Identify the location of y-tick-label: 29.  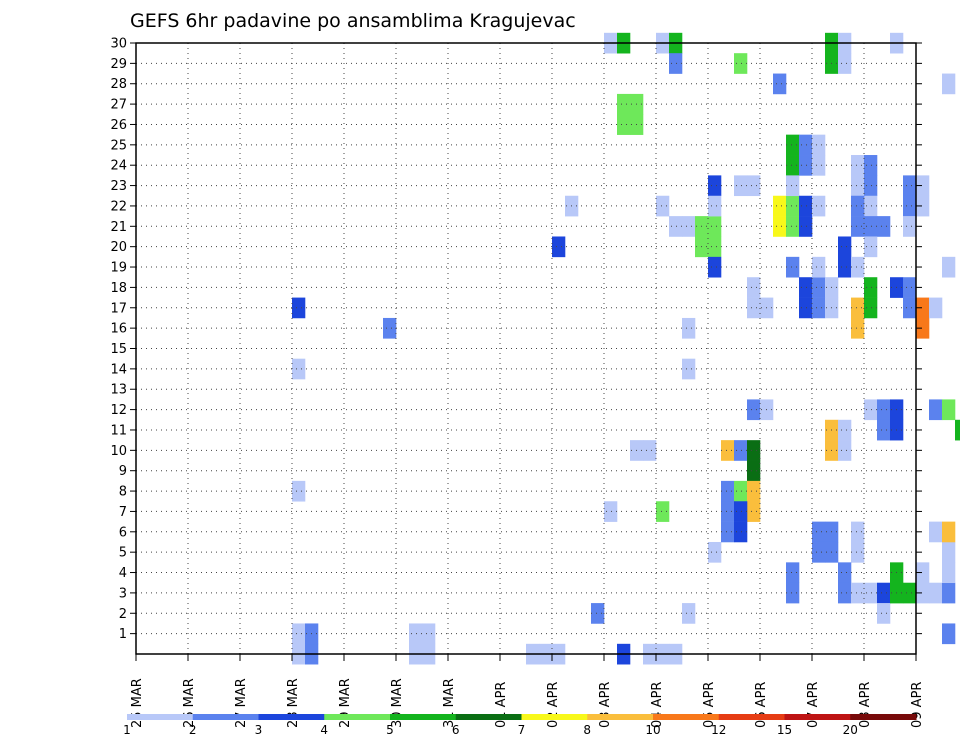
(118, 64).